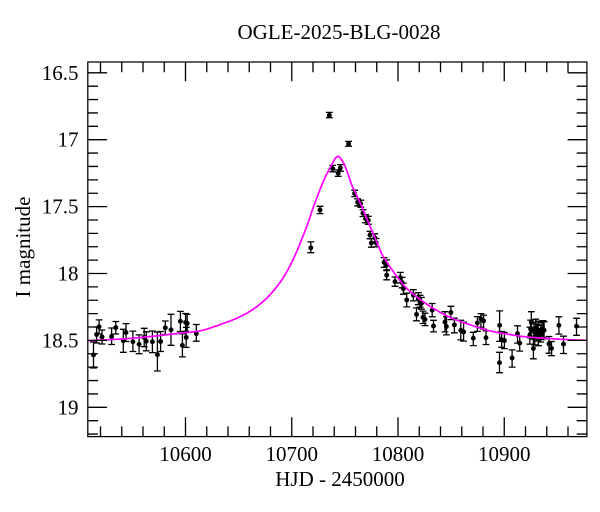 Image resolution: width=600 pixels, height=512 pixels. I want to click on svg-text: 17.5, so click(60, 207).